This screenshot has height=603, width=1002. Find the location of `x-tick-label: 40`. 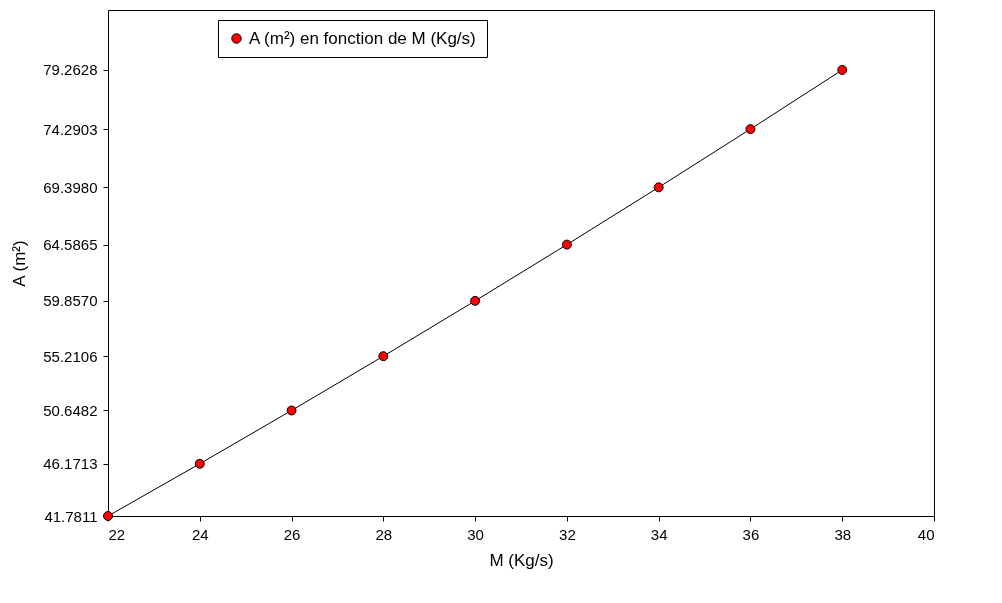

x-tick-label: 40 is located at coordinates (926, 534).